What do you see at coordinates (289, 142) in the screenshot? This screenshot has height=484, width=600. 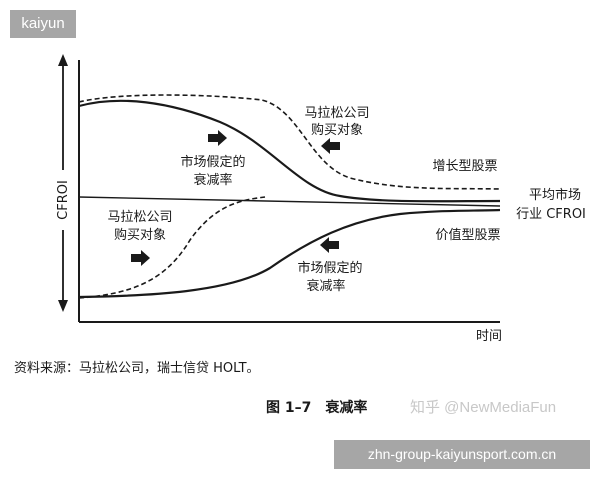 I see `growth-dashed-curve` at bounding box center [289, 142].